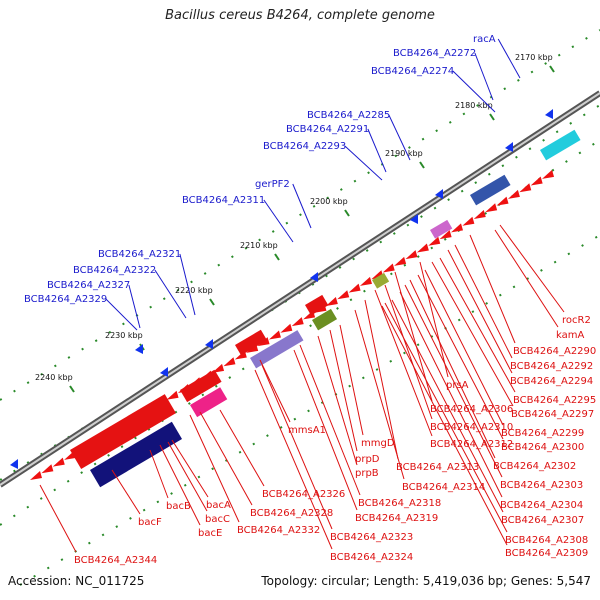  What do you see at coordinates (552, 414) in the screenshot?
I see `reverse-gene-label: BCB4264_A2297` at bounding box center [552, 414].